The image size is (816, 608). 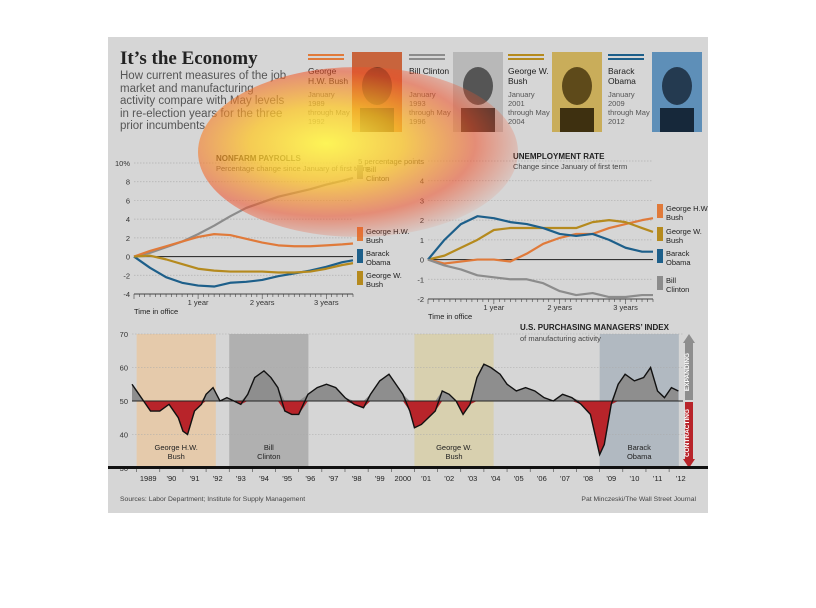 I want to click on y-tick-label: 70, so click(x=124, y=334).